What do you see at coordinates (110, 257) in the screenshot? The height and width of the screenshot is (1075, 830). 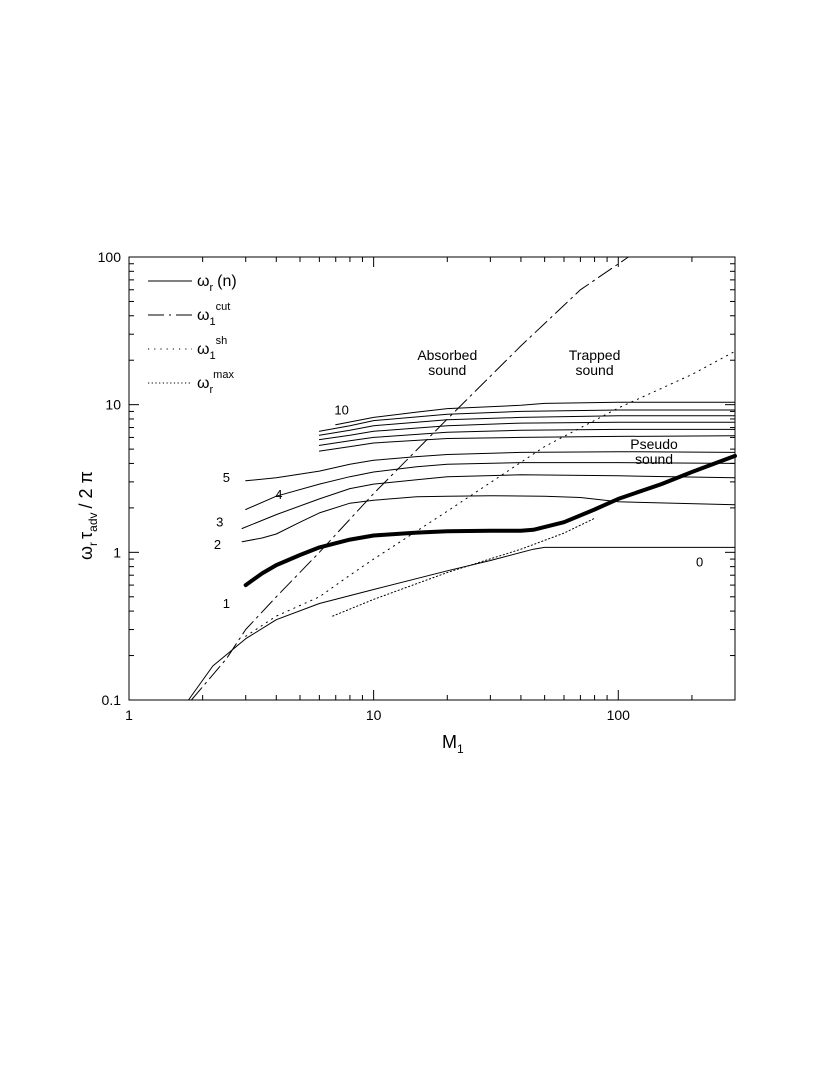 I see `y-tick-label: 100` at bounding box center [110, 257].